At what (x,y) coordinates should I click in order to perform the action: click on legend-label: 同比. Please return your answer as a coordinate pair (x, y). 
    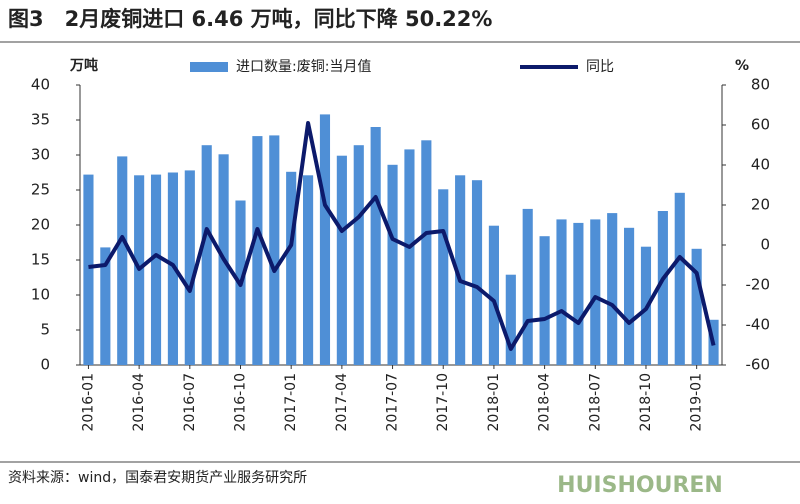
    Looking at the image, I should click on (600, 67).